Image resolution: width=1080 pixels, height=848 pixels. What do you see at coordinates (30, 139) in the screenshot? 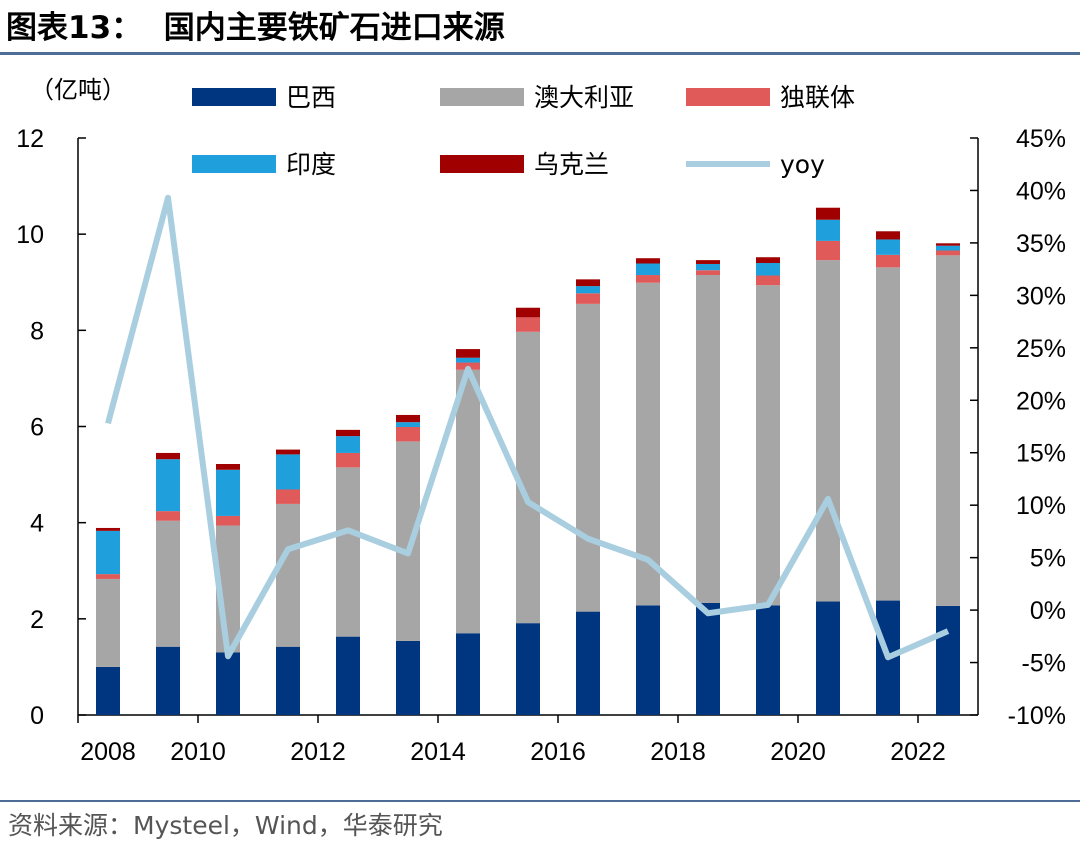
I see `left-tick-label: 12` at bounding box center [30, 139].